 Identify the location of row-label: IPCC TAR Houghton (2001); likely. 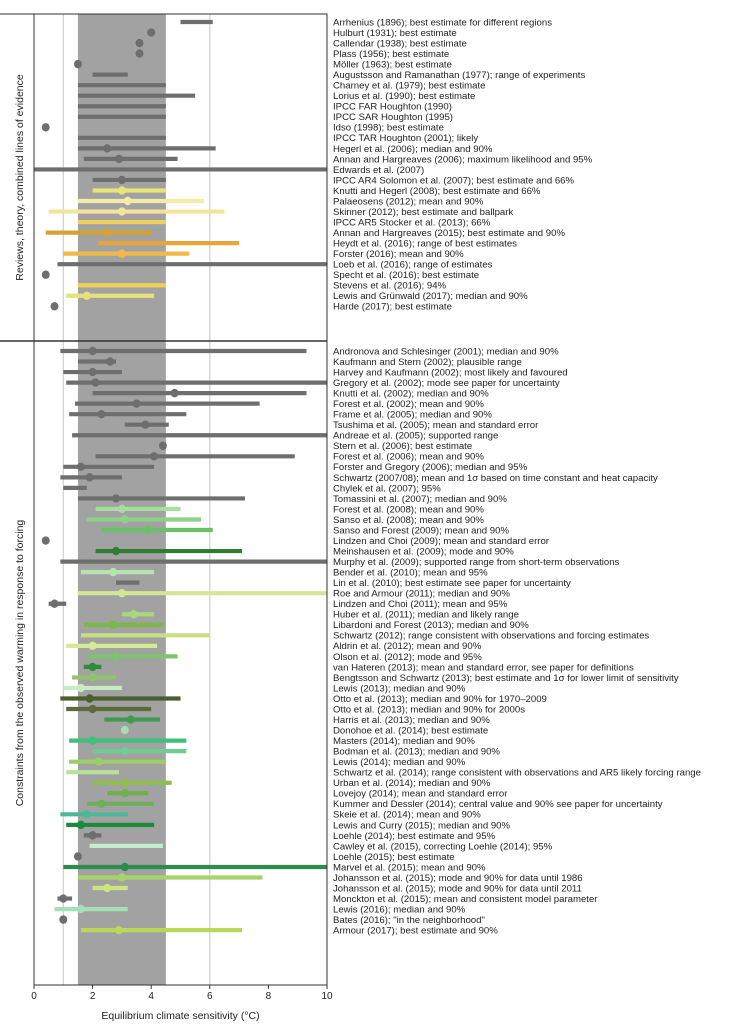
(405, 138).